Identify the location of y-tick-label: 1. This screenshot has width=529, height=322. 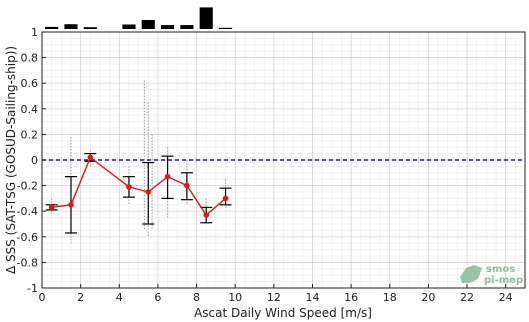
(34, 32).